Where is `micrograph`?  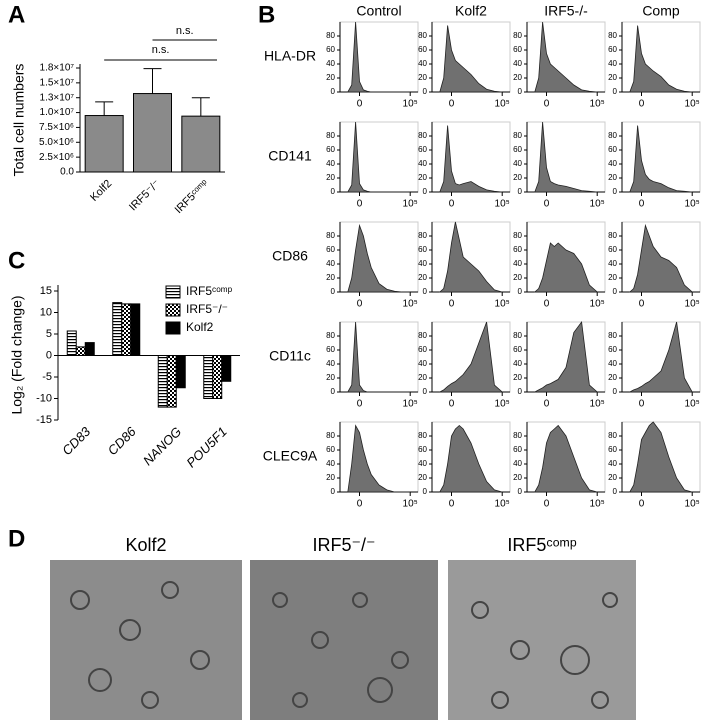
micrograph is located at coordinates (146, 640).